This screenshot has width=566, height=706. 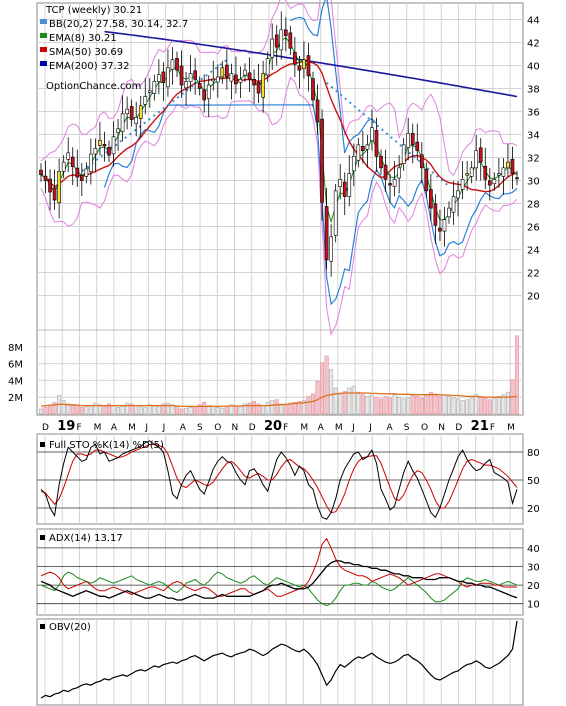 I want to click on legend-label-sma50: SMA(50) 30.69, so click(x=86, y=52).